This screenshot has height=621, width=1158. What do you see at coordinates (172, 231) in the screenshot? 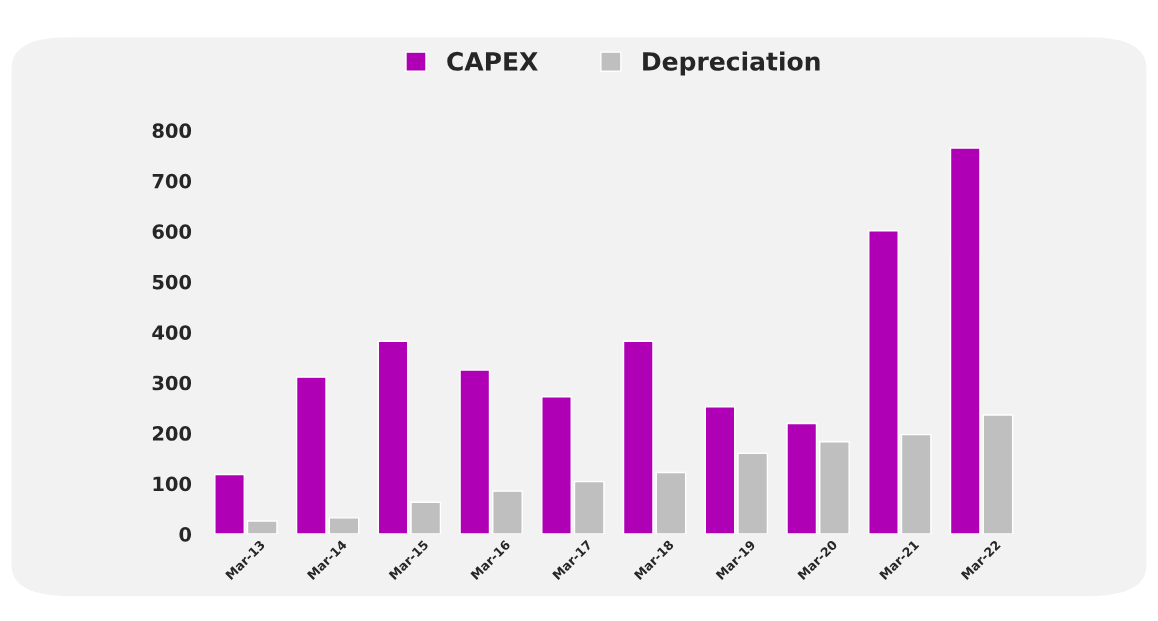
I see `y-tick-label: 600` at bounding box center [172, 231].